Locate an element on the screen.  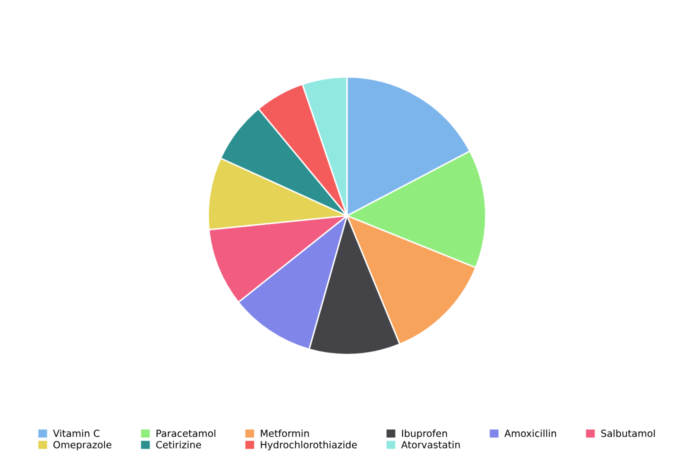
legend-label: Metformin is located at coordinates (284, 433).